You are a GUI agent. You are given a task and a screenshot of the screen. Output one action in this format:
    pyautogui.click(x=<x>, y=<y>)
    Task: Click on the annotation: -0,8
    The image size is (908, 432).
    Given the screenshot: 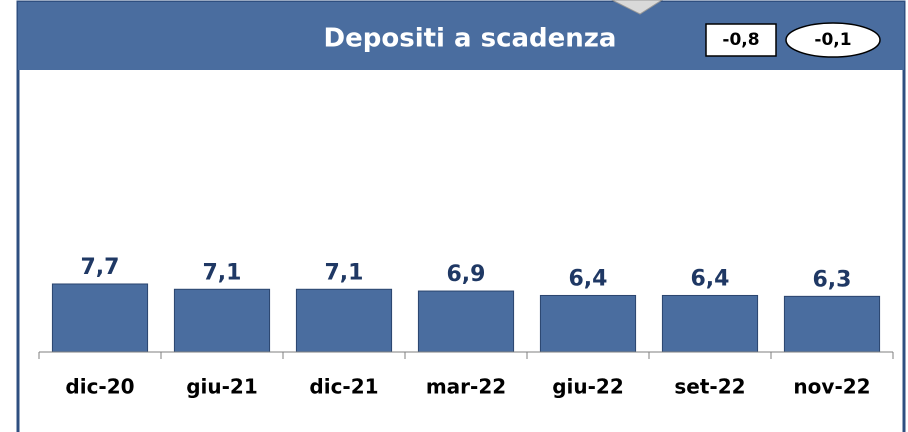 What is the action you would take?
    pyautogui.click(x=740, y=40)
    